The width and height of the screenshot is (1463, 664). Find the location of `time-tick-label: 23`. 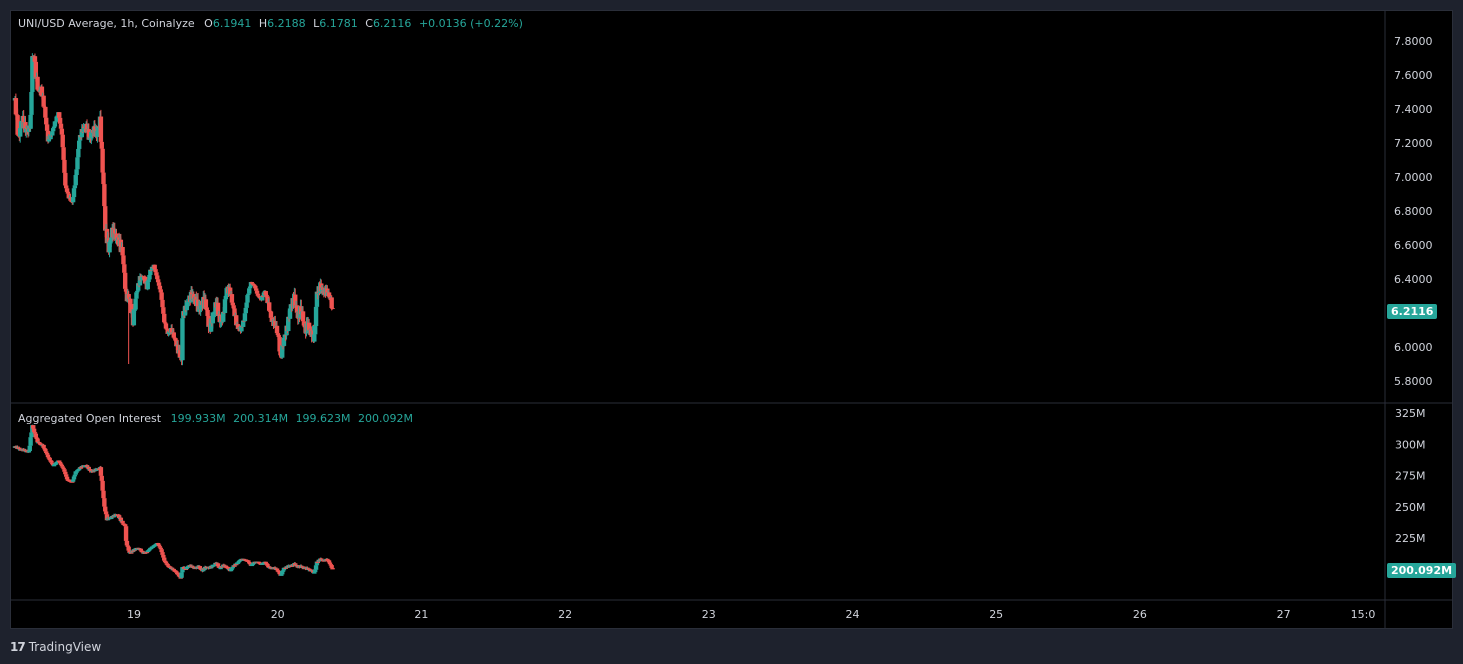

time-tick-label: 23 is located at coordinates (709, 614).